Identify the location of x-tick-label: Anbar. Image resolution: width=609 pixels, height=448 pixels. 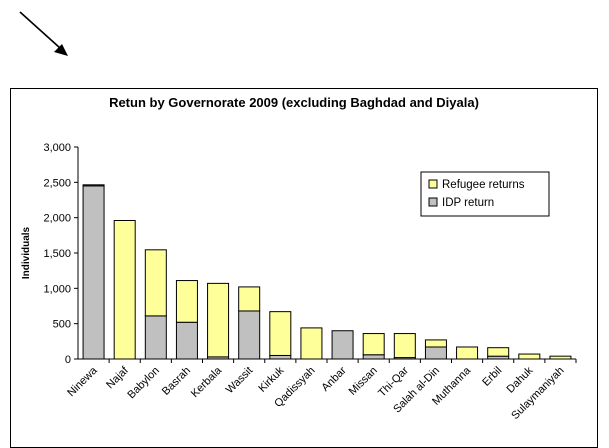
(333, 378).